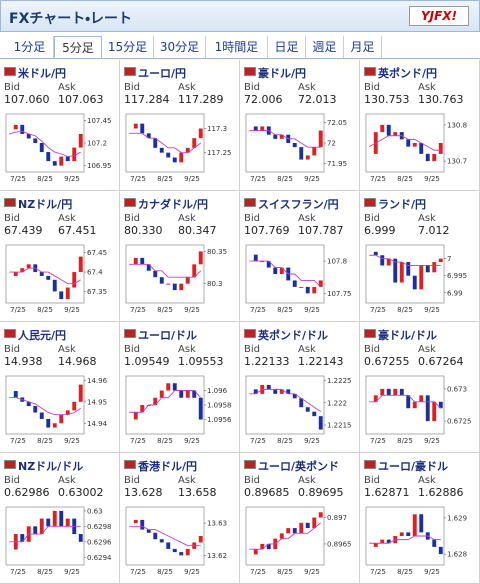 This screenshot has height=584, width=480. What do you see at coordinates (439, 16) in the screenshot?
I see `logo: YJFX!` at bounding box center [439, 16].